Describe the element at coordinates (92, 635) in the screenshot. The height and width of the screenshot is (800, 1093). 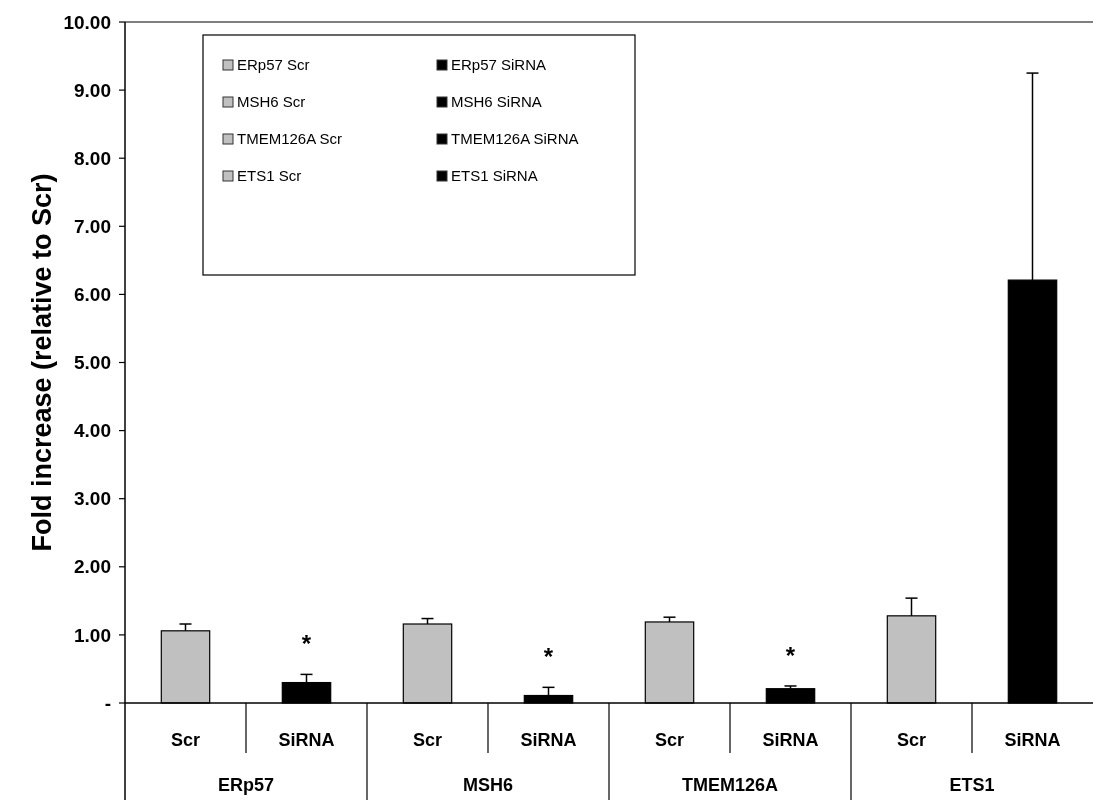
I see `y-tick-label: 1.00` at that location.